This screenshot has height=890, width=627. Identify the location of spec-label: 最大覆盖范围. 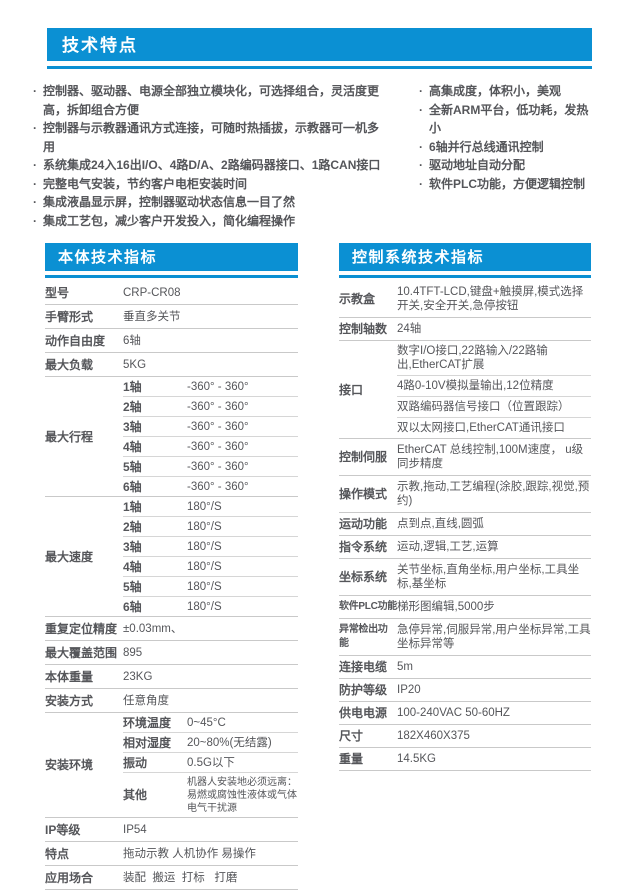
(81, 652).